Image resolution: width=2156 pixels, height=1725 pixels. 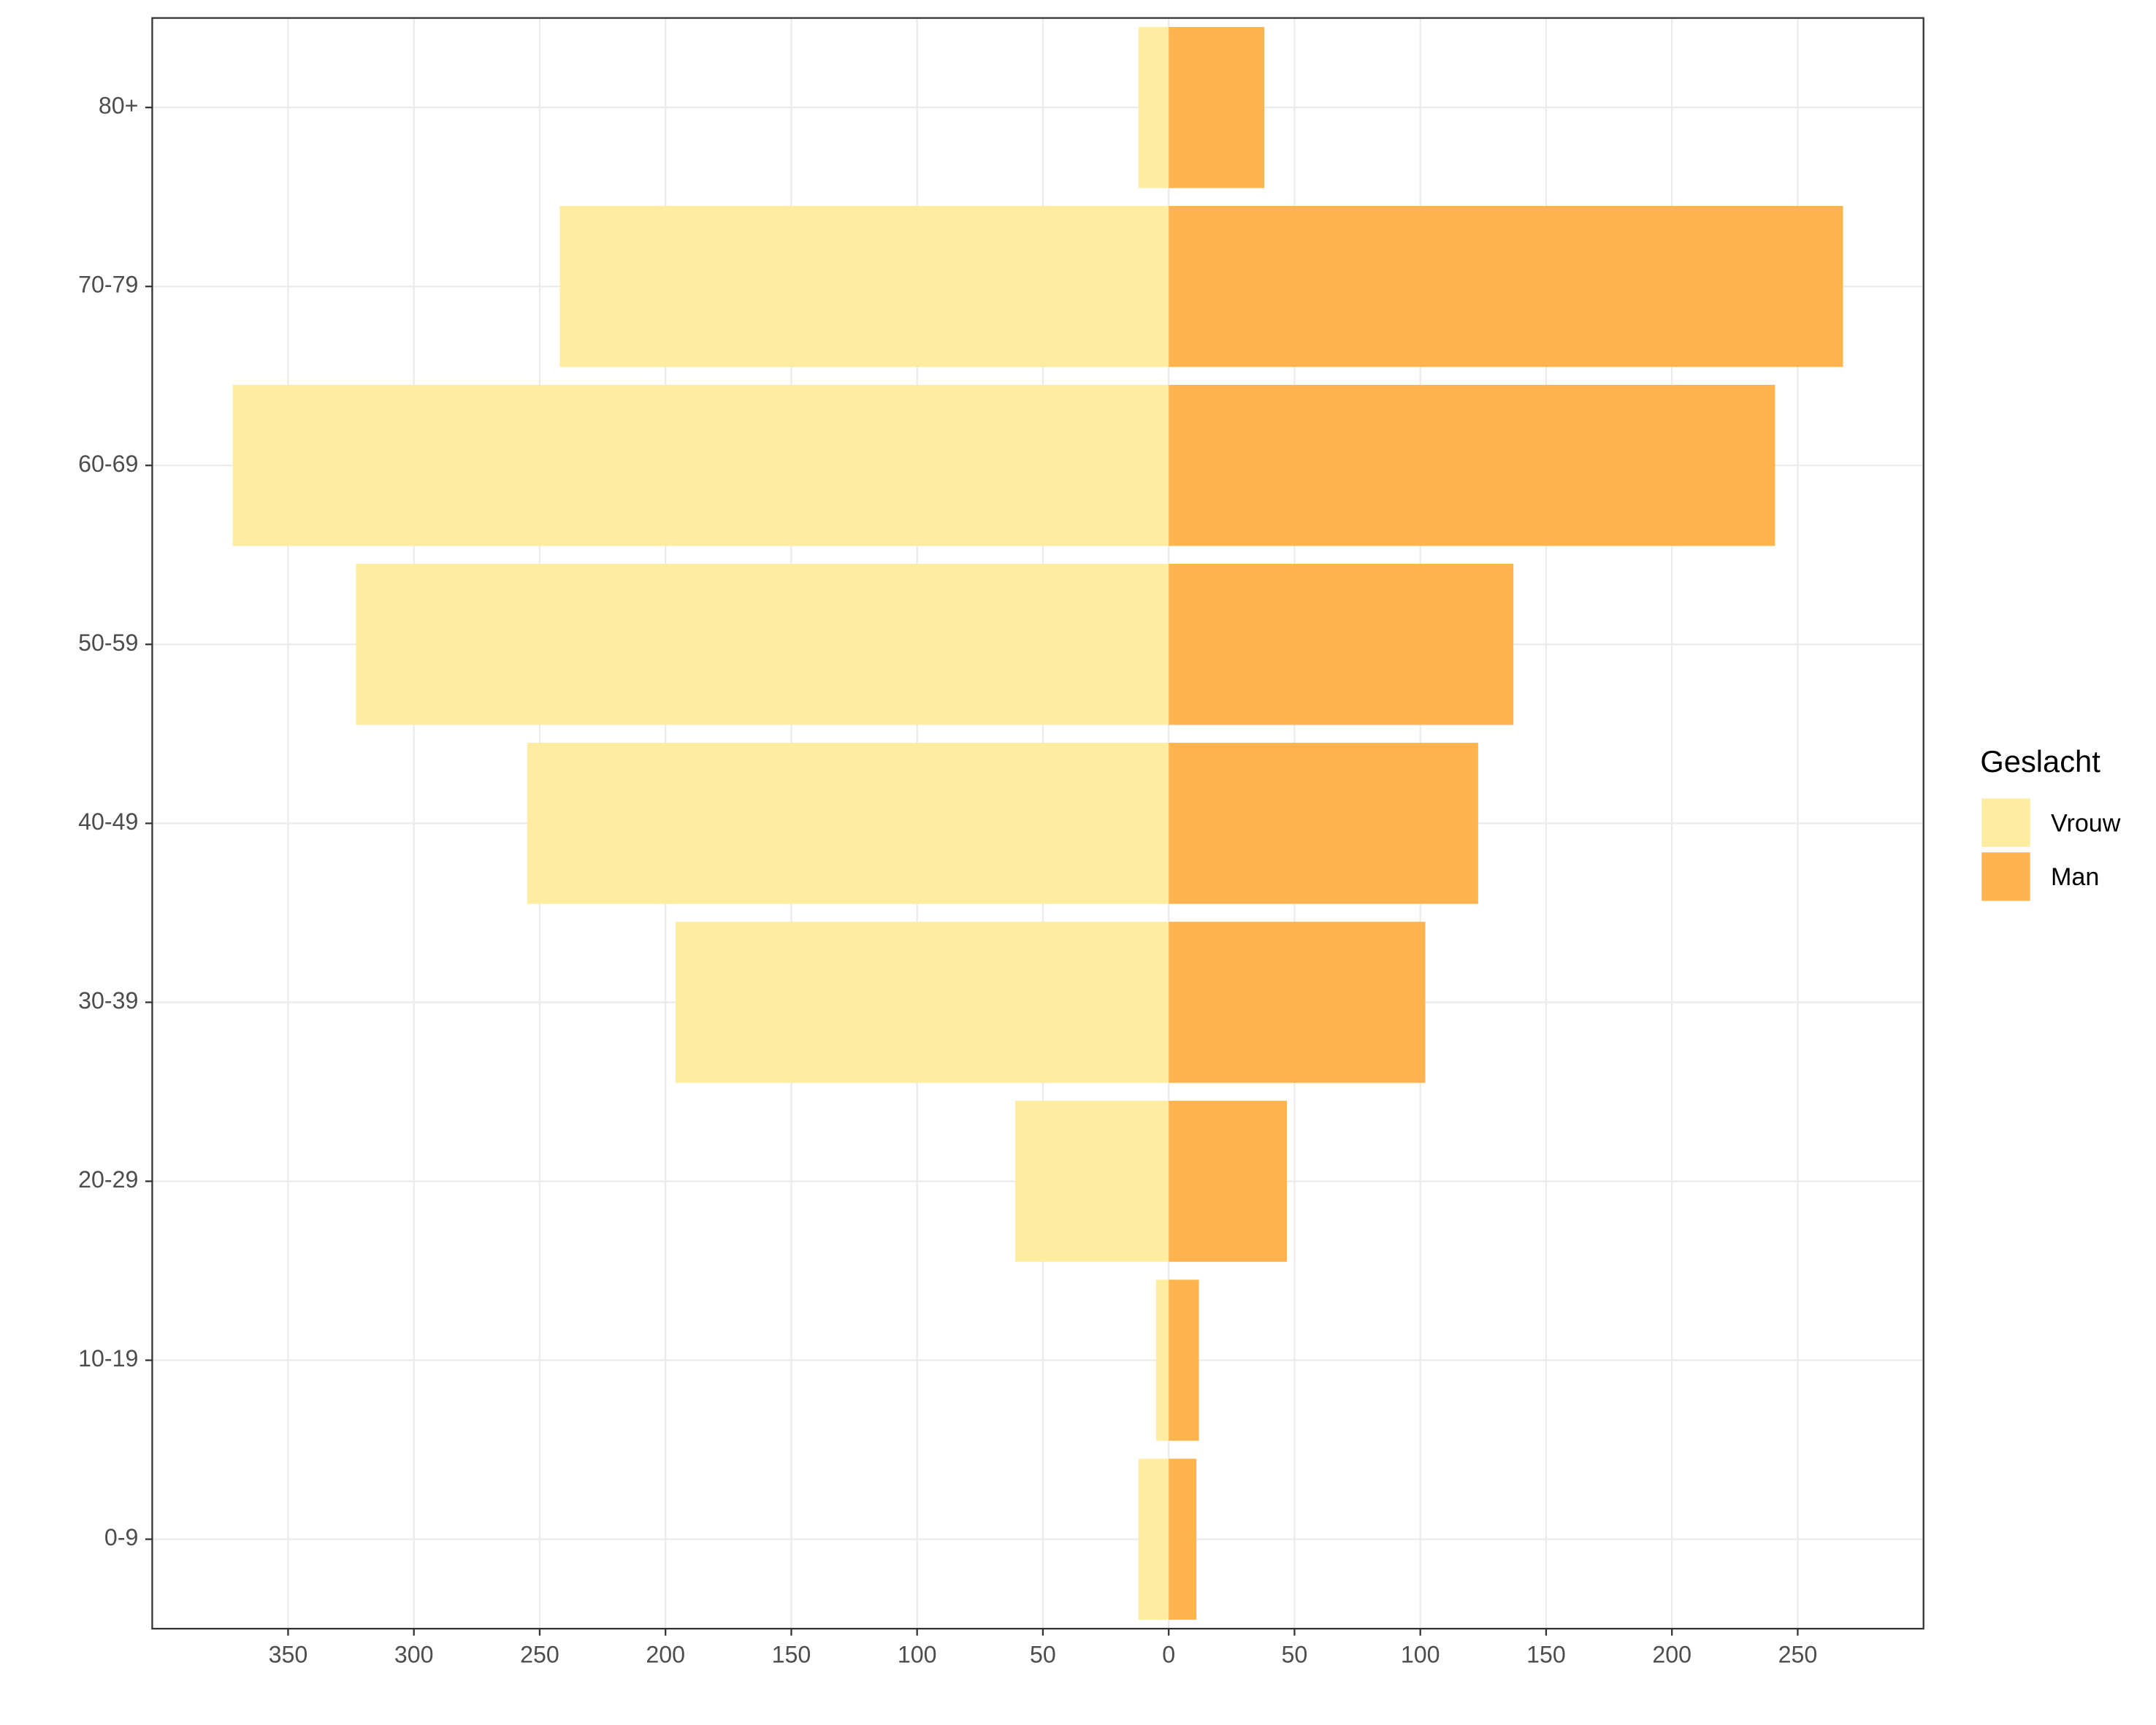 What do you see at coordinates (289, 1655) in the screenshot?
I see `x-tick-label: 350` at bounding box center [289, 1655].